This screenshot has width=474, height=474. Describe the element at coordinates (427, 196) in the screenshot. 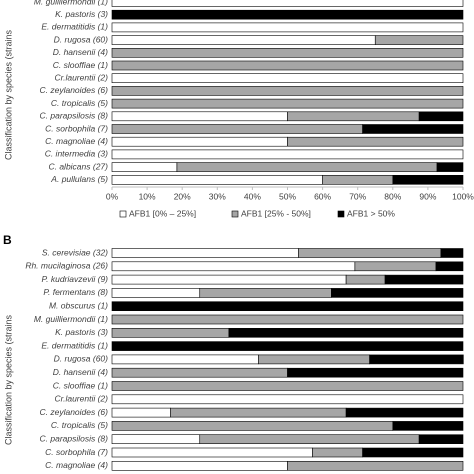

I see `x-tick-label: 90%` at that location.